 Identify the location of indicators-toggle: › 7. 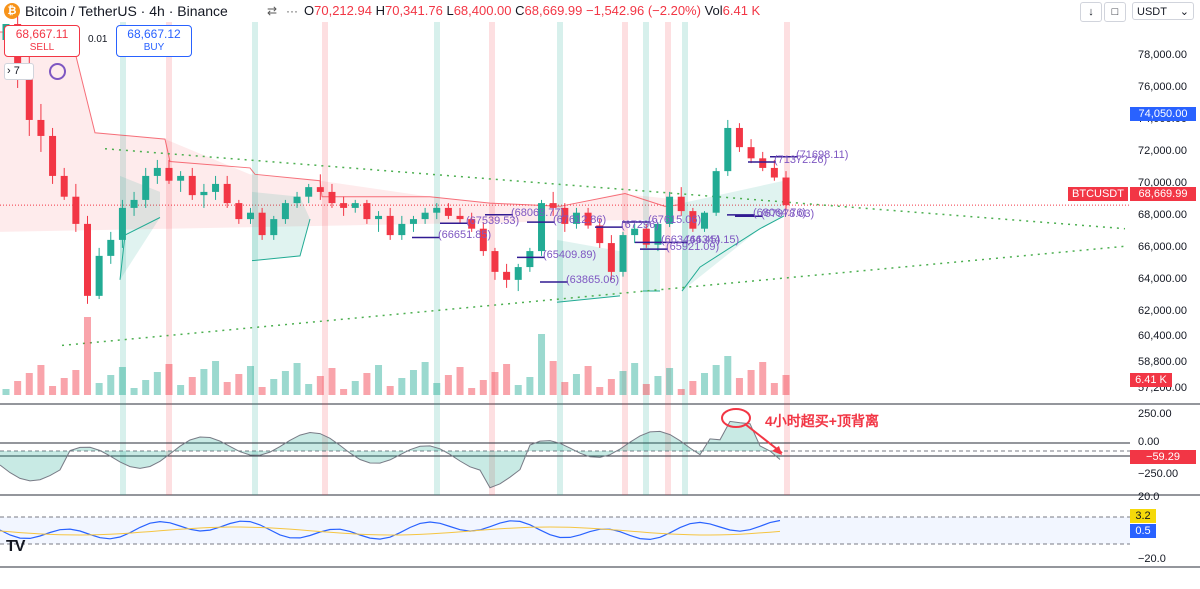
(19, 71).